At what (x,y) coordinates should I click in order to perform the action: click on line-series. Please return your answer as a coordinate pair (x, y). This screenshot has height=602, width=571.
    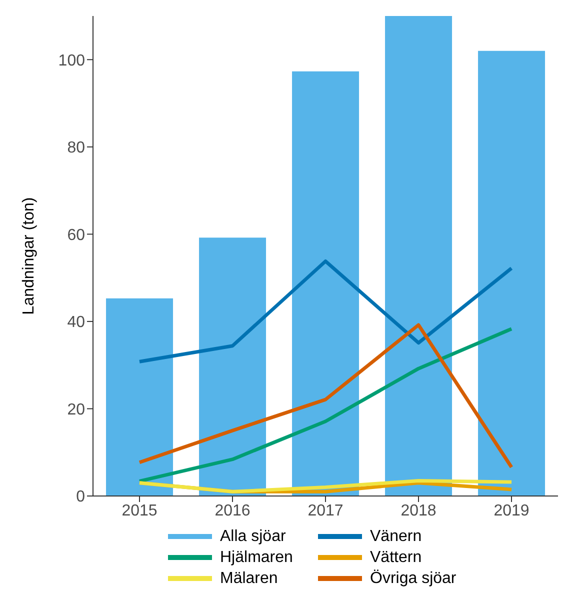
    Looking at the image, I should click on (326, 311).